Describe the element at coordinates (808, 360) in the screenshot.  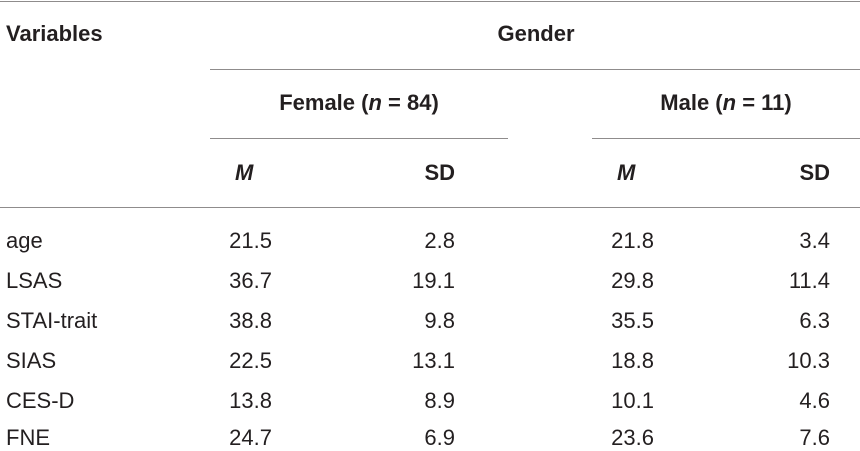
I see `male-sd-cell: 10.3` at that location.